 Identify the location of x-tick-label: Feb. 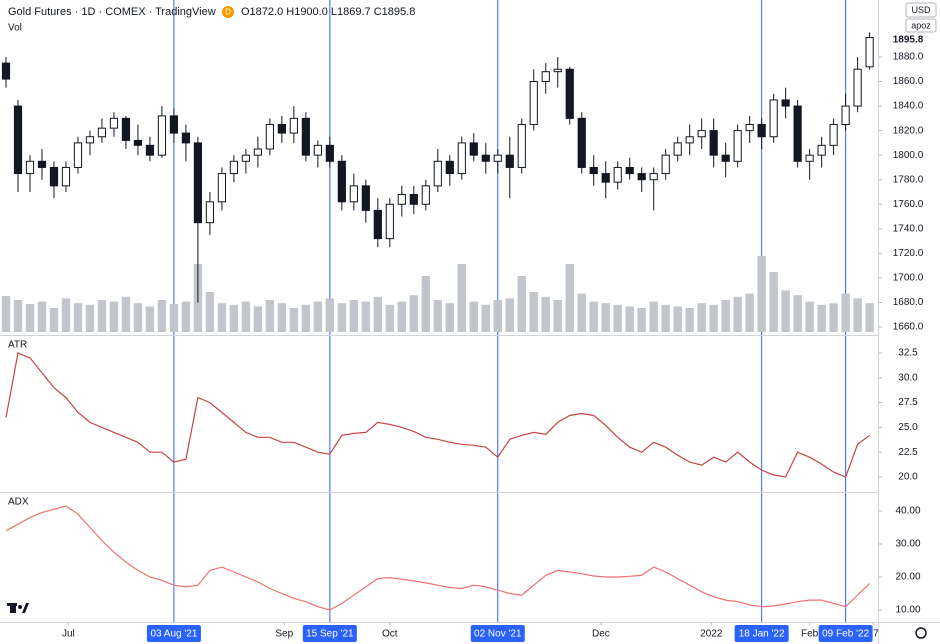
(810, 634).